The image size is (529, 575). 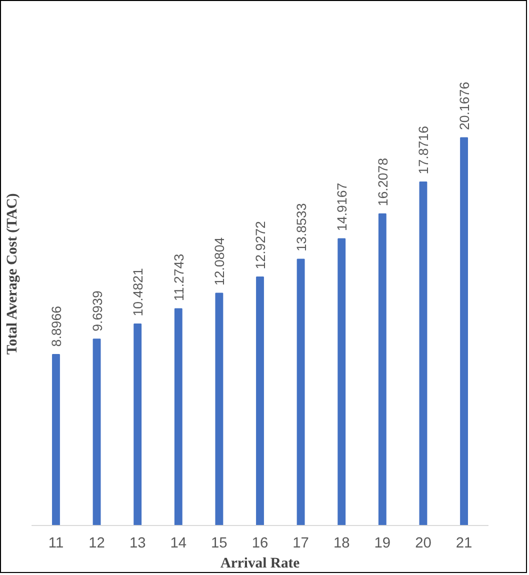 I want to click on data-label: 9.6939, so click(x=97, y=311).